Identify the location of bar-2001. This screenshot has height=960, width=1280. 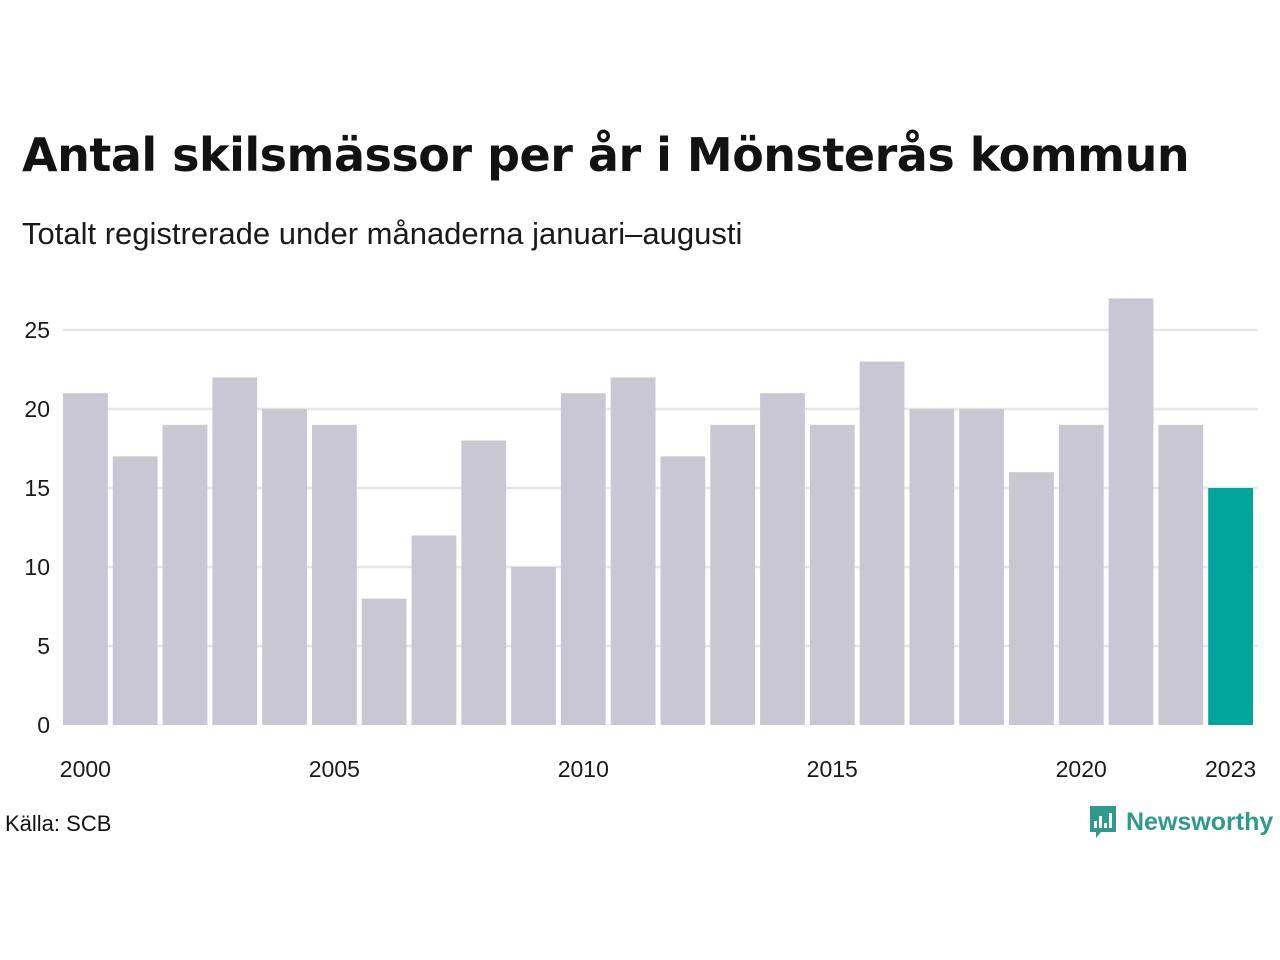
(135, 590).